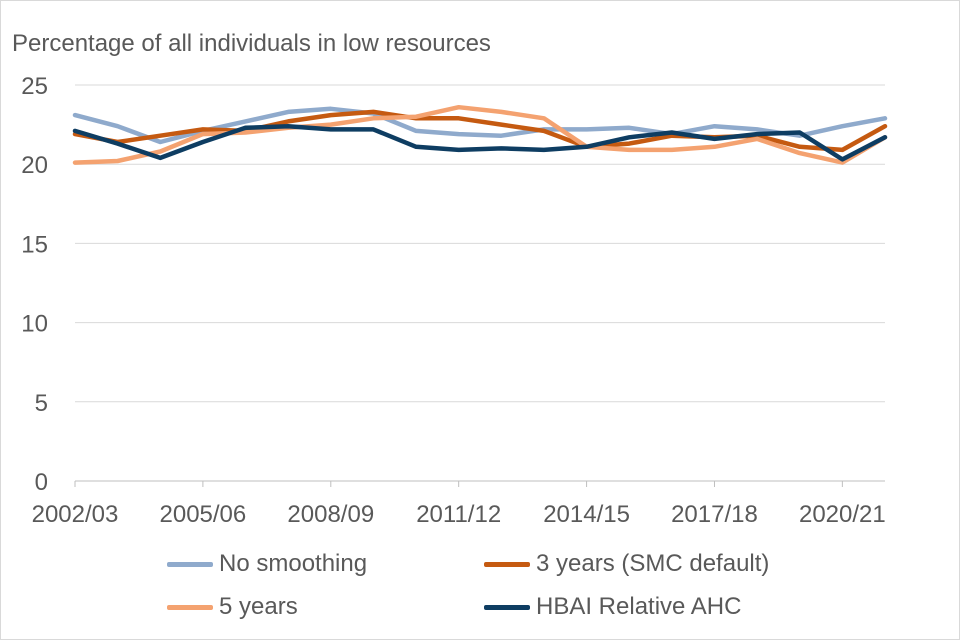 The width and height of the screenshot is (960, 640). What do you see at coordinates (507, 607) in the screenshot?
I see `legend-swatch-hbai` at bounding box center [507, 607].